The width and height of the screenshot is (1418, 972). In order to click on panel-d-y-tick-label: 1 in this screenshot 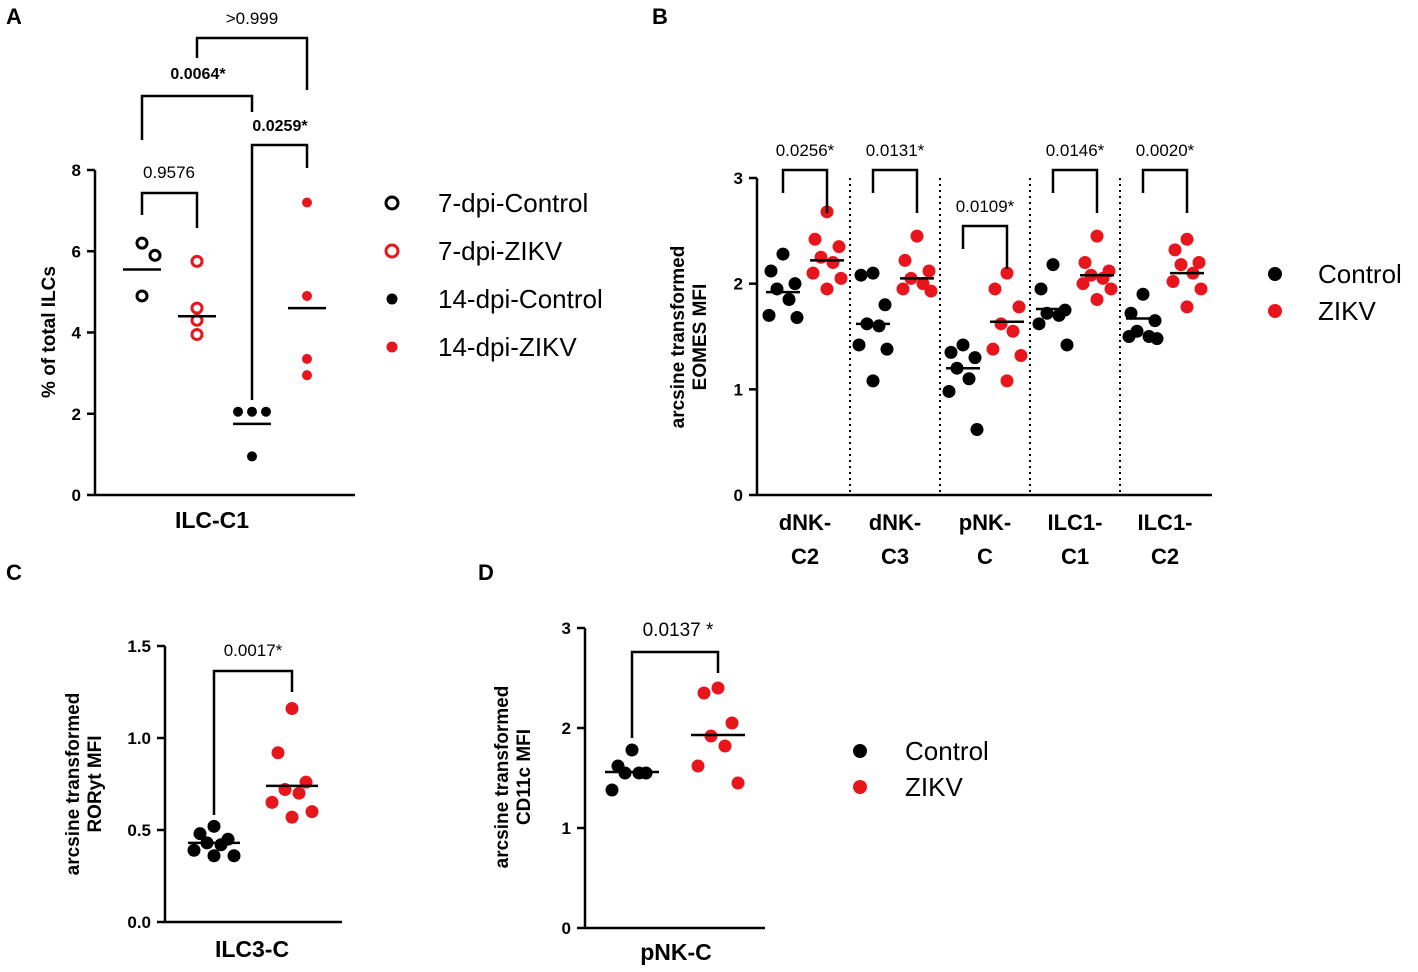, I will do `click(566, 828)`.